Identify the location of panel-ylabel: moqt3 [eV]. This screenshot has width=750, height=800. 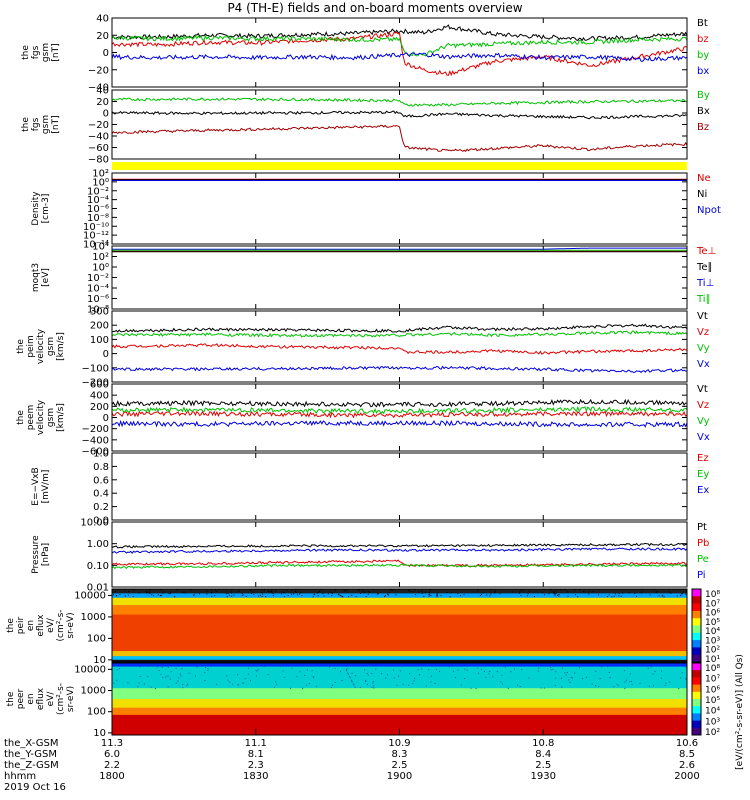
(41, 277).